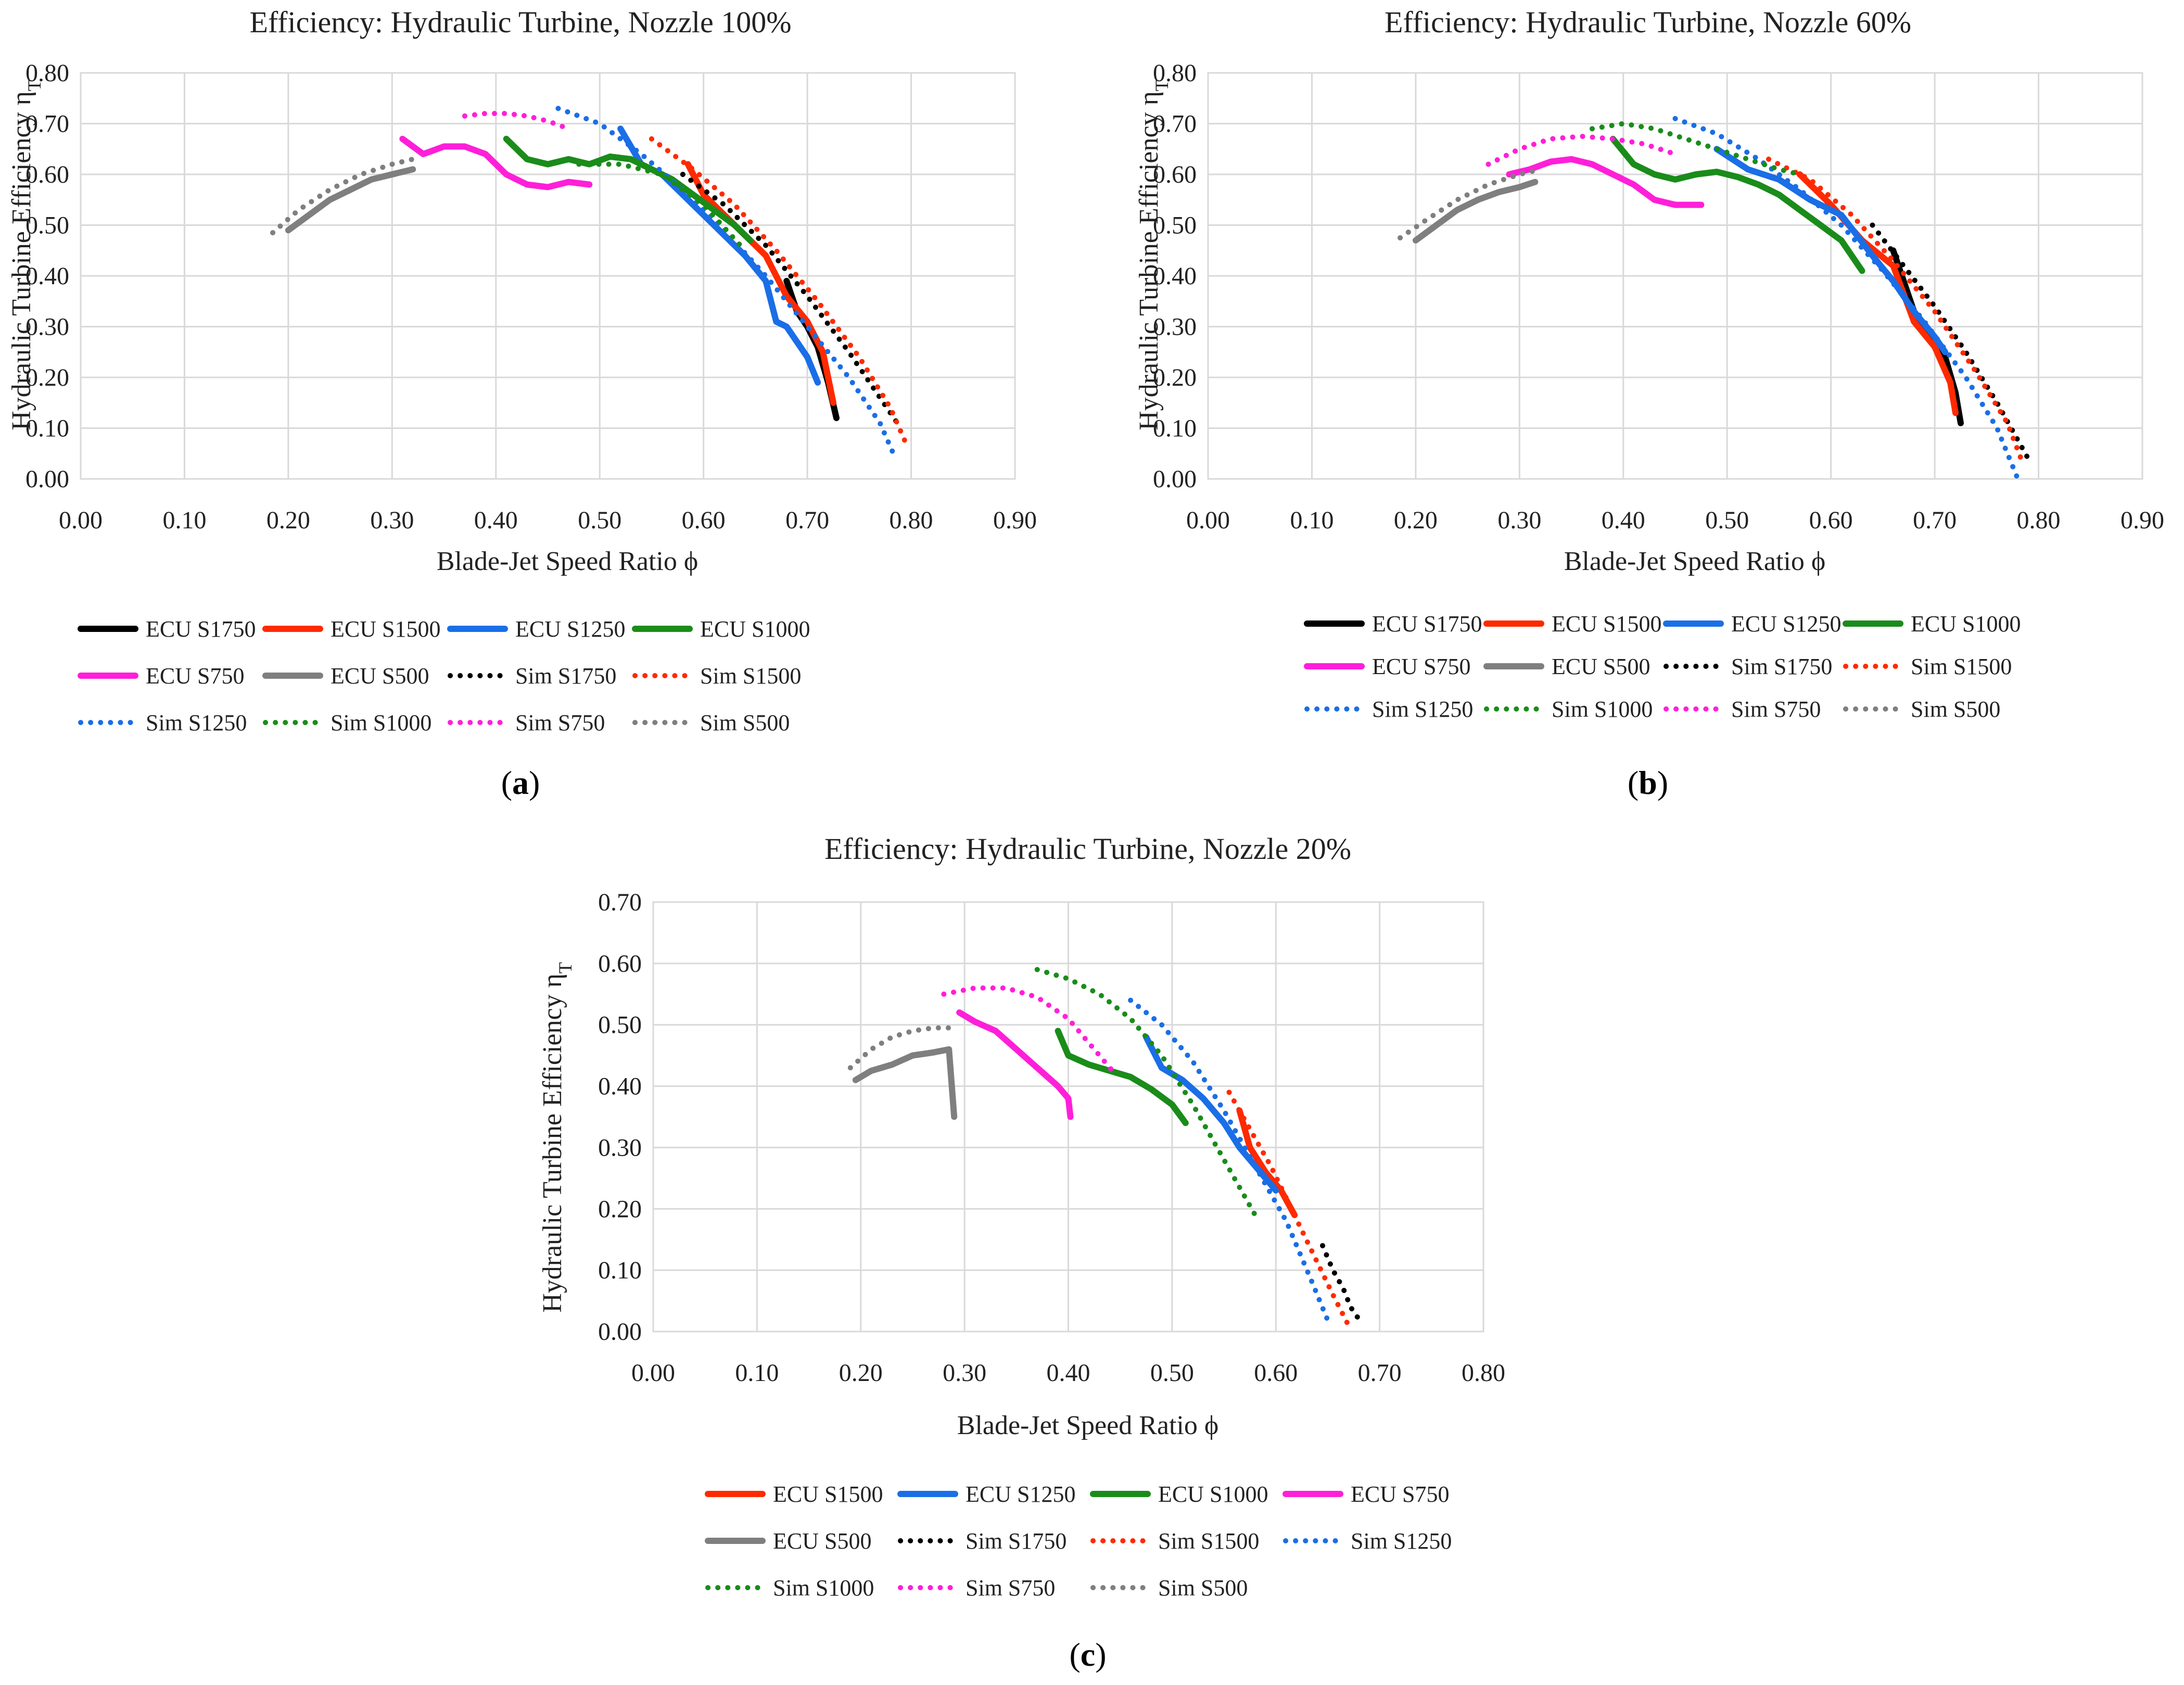  I want to click on legend-item-ecu-s1000: ECU S1000, so click(721, 629).